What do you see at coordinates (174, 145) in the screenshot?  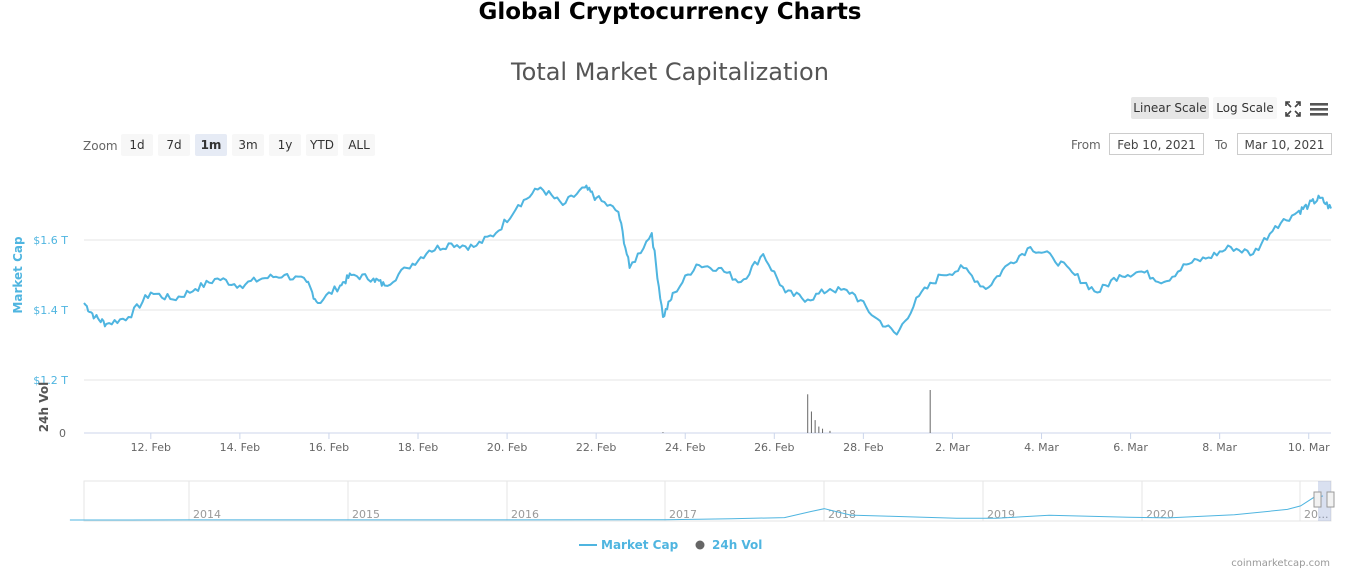 I see `zoom-7d-button: 7d` at bounding box center [174, 145].